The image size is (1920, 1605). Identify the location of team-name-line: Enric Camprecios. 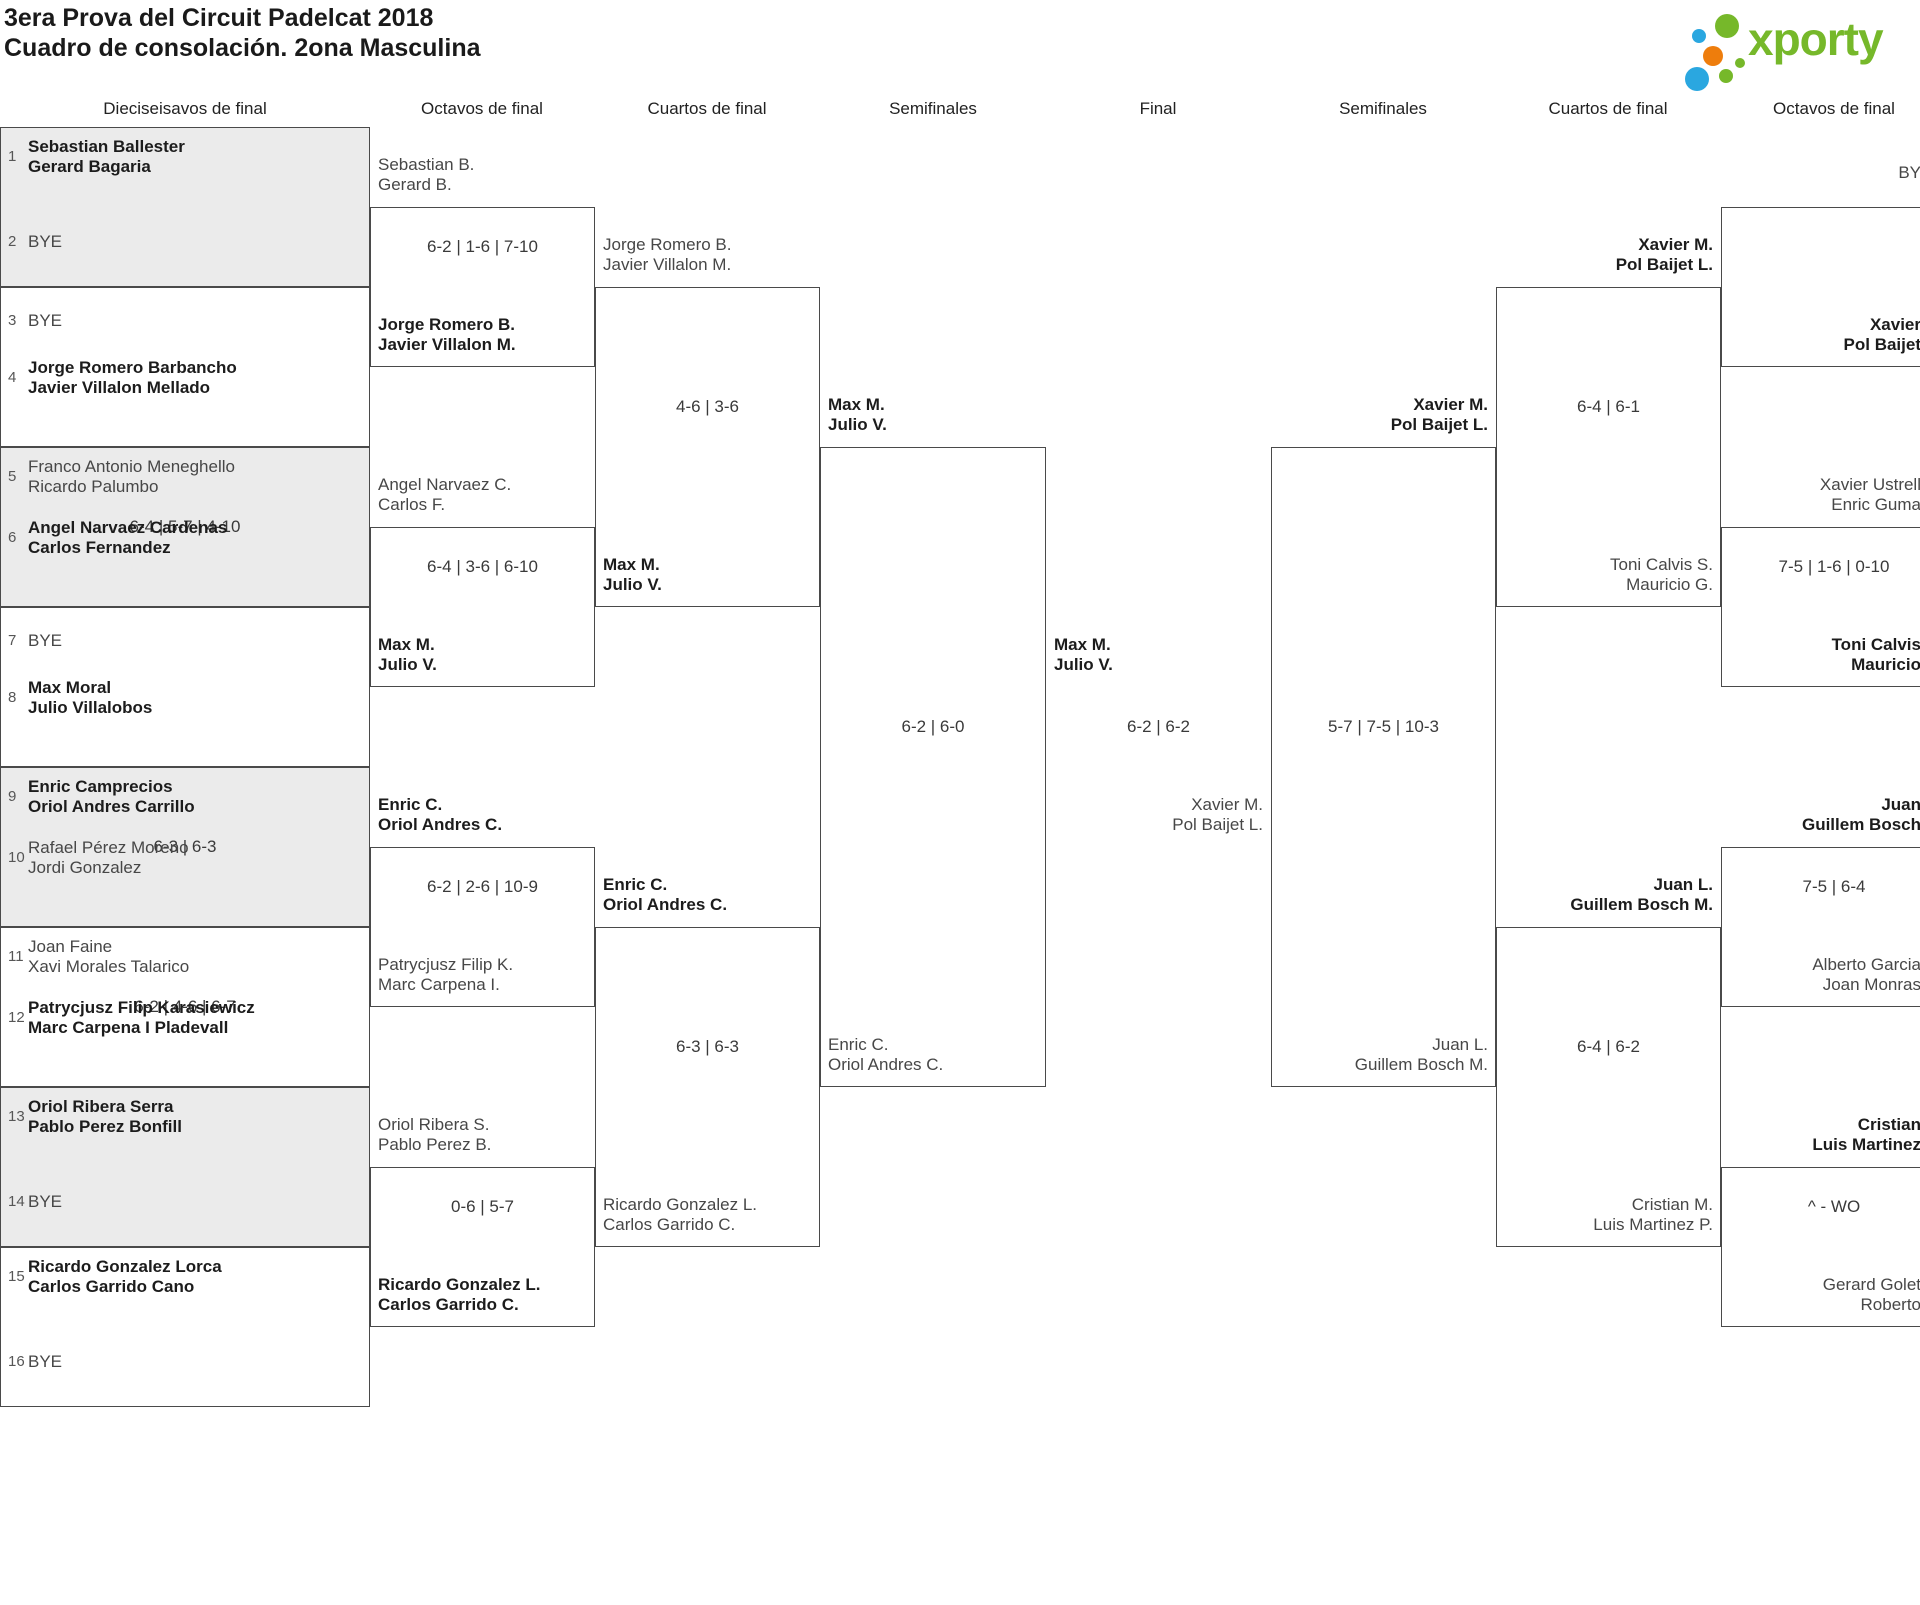
(100, 786).